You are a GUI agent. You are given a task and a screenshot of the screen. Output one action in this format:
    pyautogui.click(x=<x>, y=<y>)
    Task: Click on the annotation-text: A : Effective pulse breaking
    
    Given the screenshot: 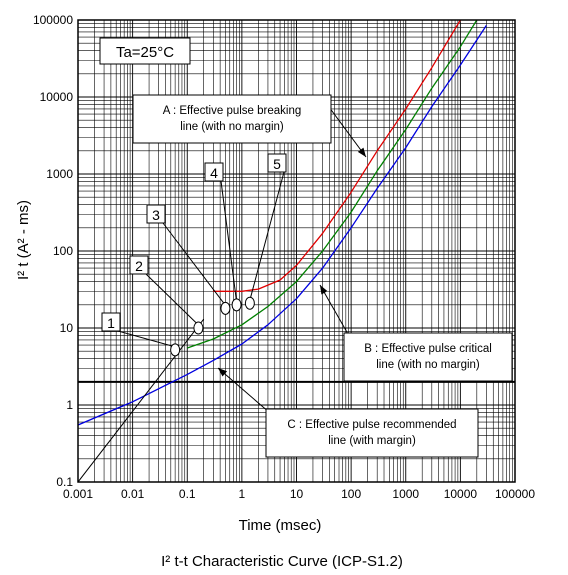 What is the action you would take?
    pyautogui.click(x=232, y=111)
    